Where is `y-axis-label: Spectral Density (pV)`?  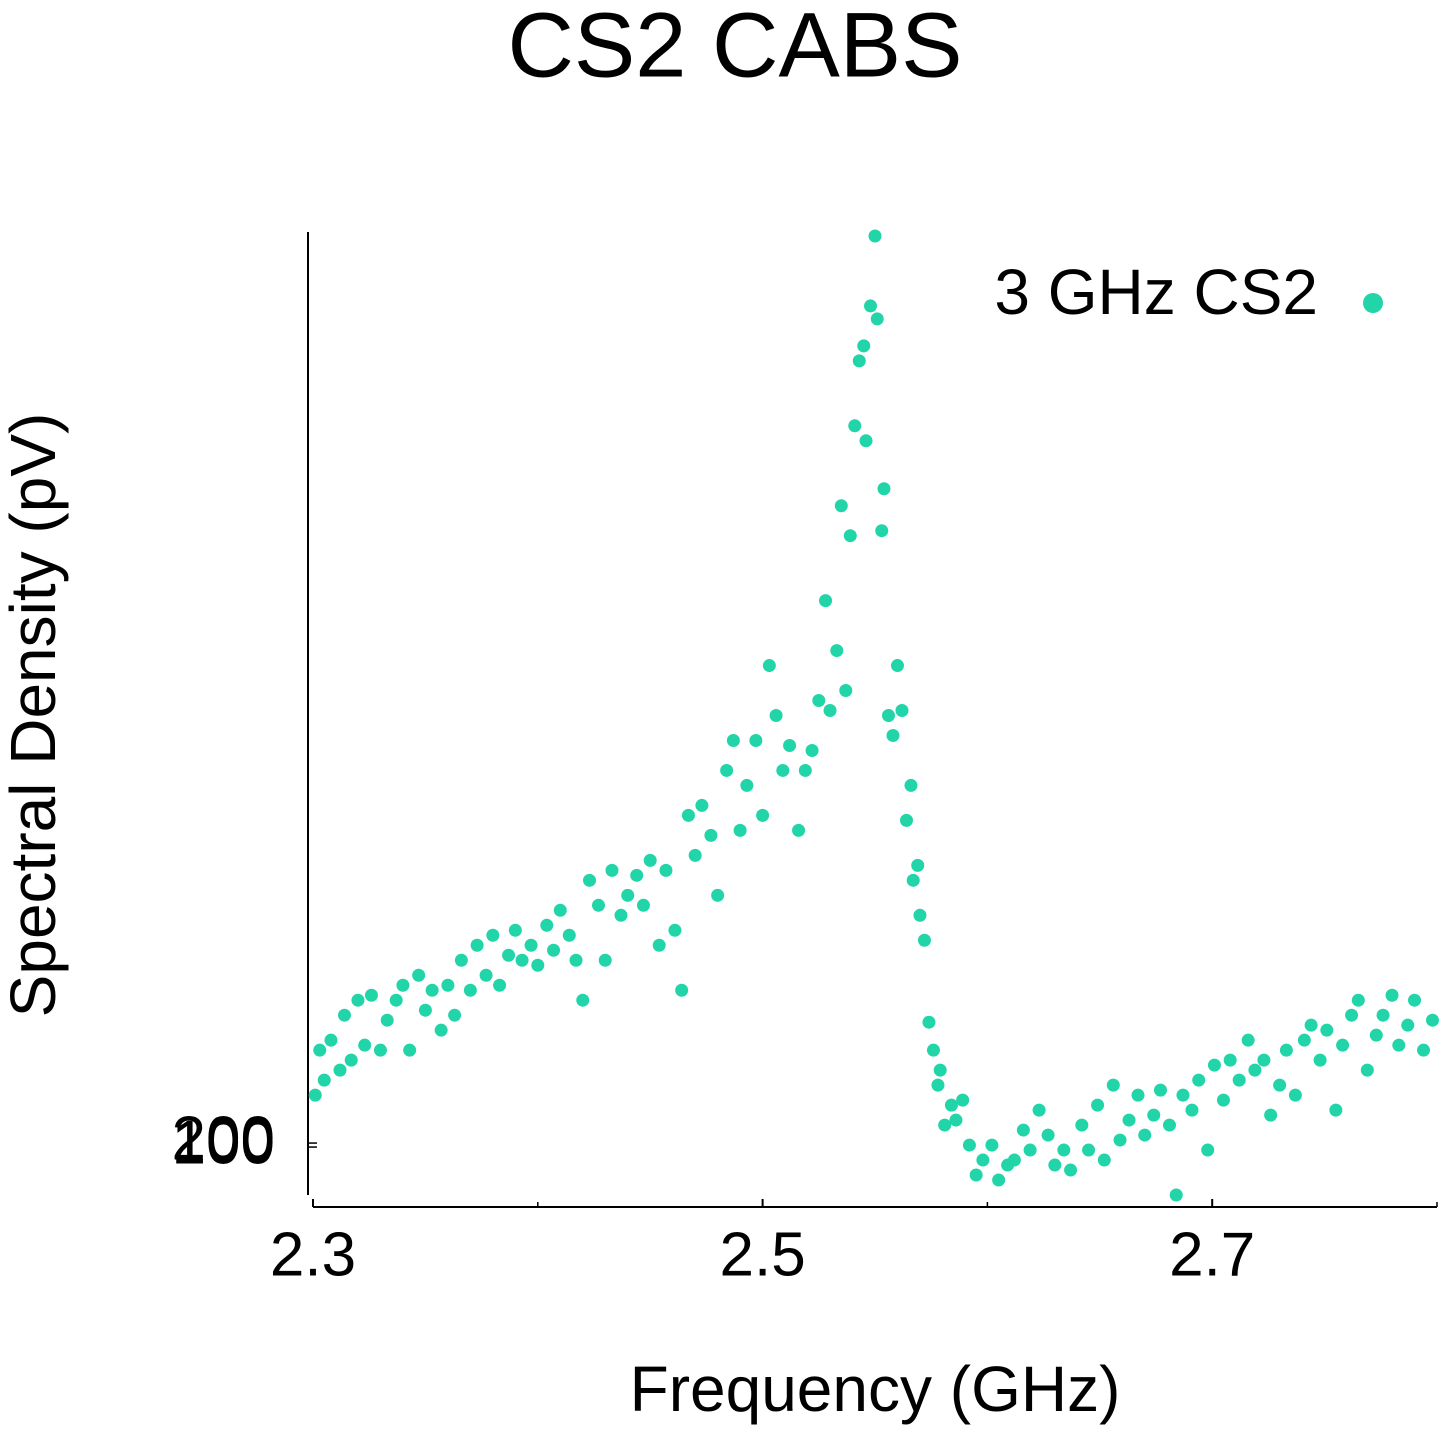
y-axis-label: Spectral Density (pV) is located at coordinates (34, 715).